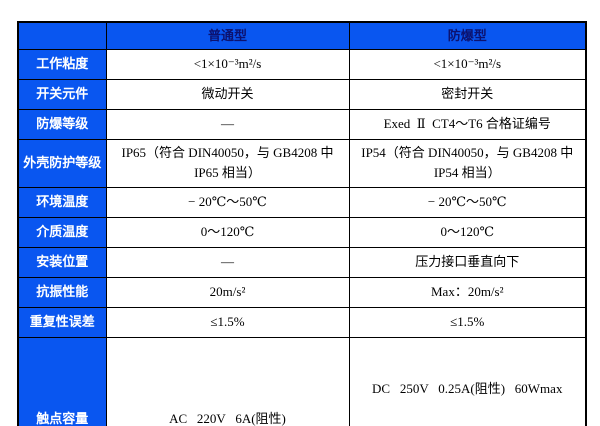 This screenshot has height=426, width=600. Describe the element at coordinates (62, 94) in the screenshot. I see `row-label: 开关元件` at that location.